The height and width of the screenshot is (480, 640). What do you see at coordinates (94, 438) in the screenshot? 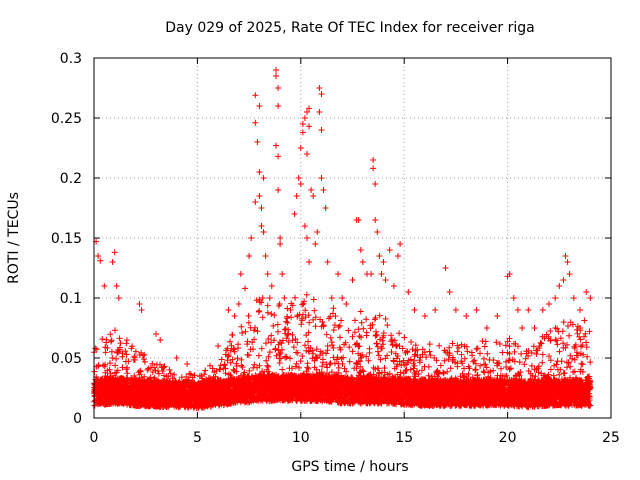
I see `x-tick-label: 0` at bounding box center [94, 438].